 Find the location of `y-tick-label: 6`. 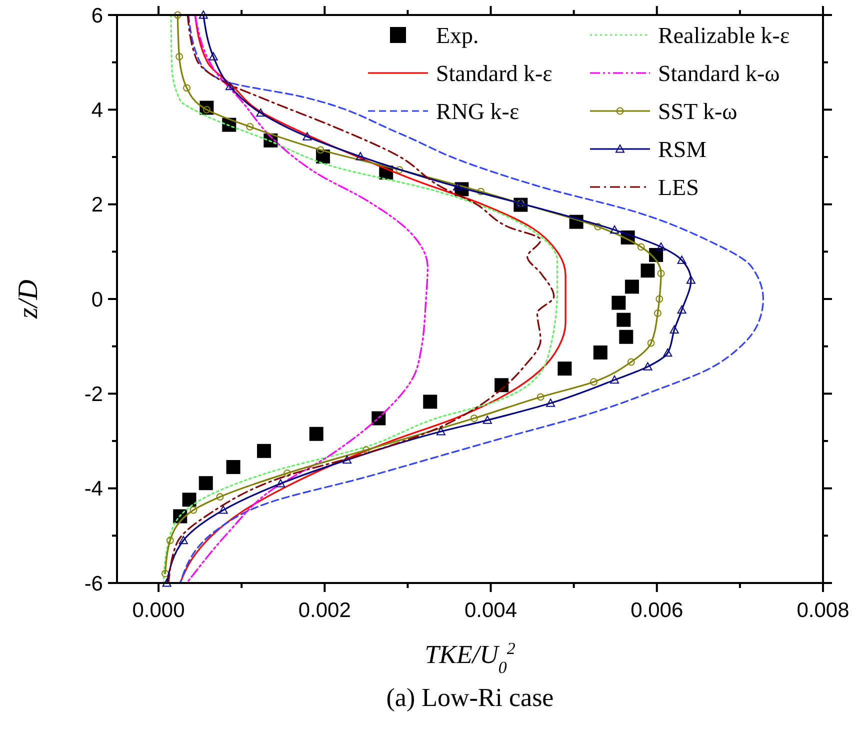

y-tick-label: 6 is located at coordinates (97, 16).